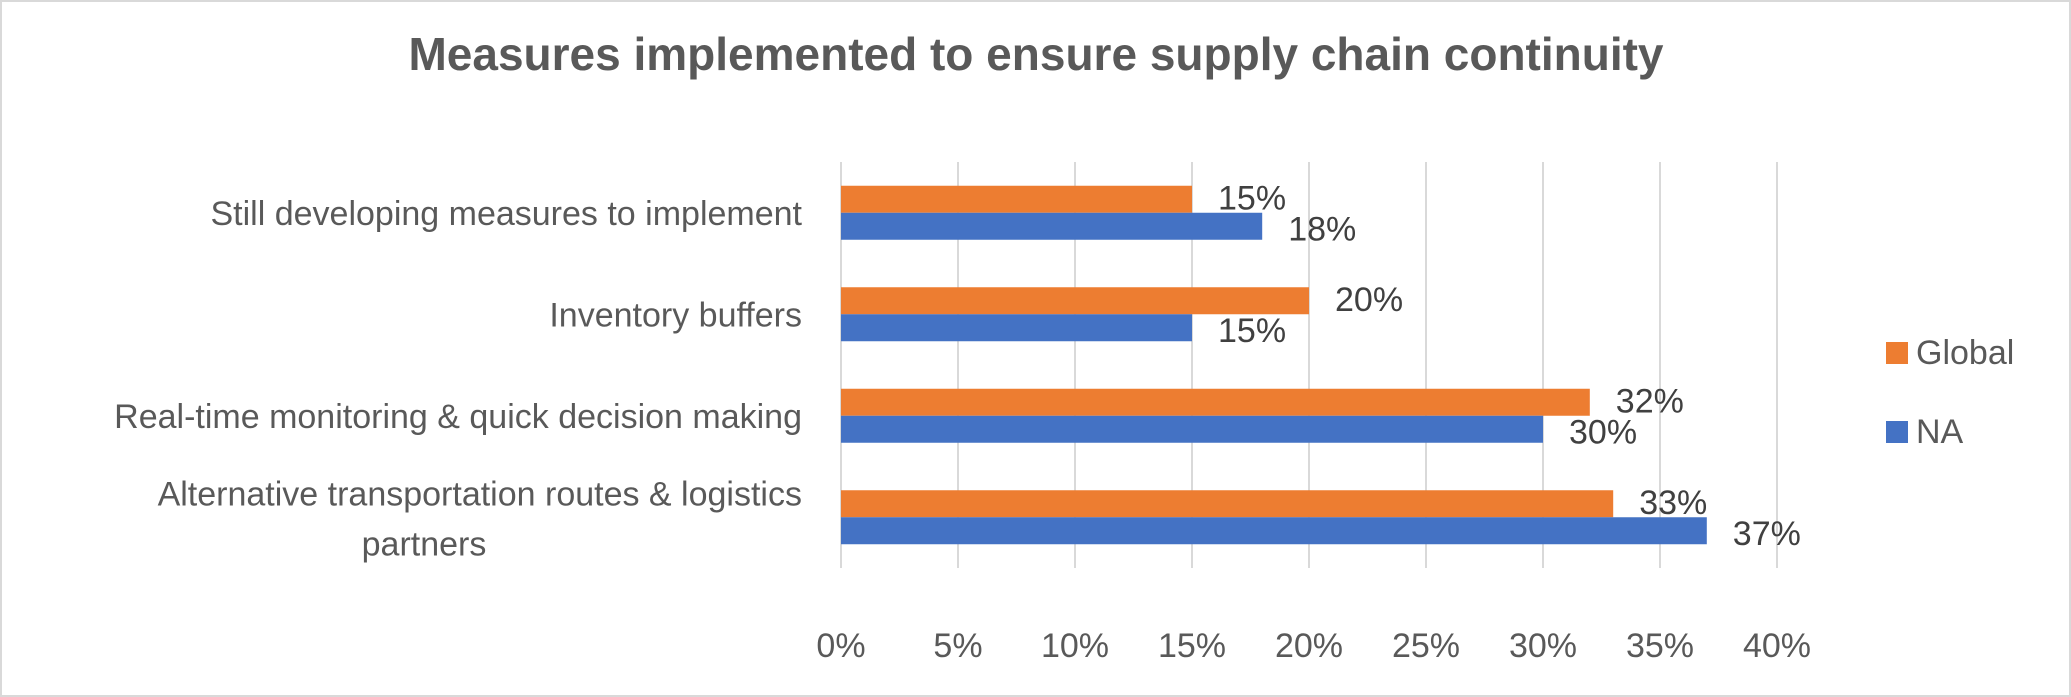 Image resolution: width=2071 pixels, height=697 pixels. Describe the element at coordinates (1322, 229) in the screenshot. I see `data-label-na: 18%` at that location.